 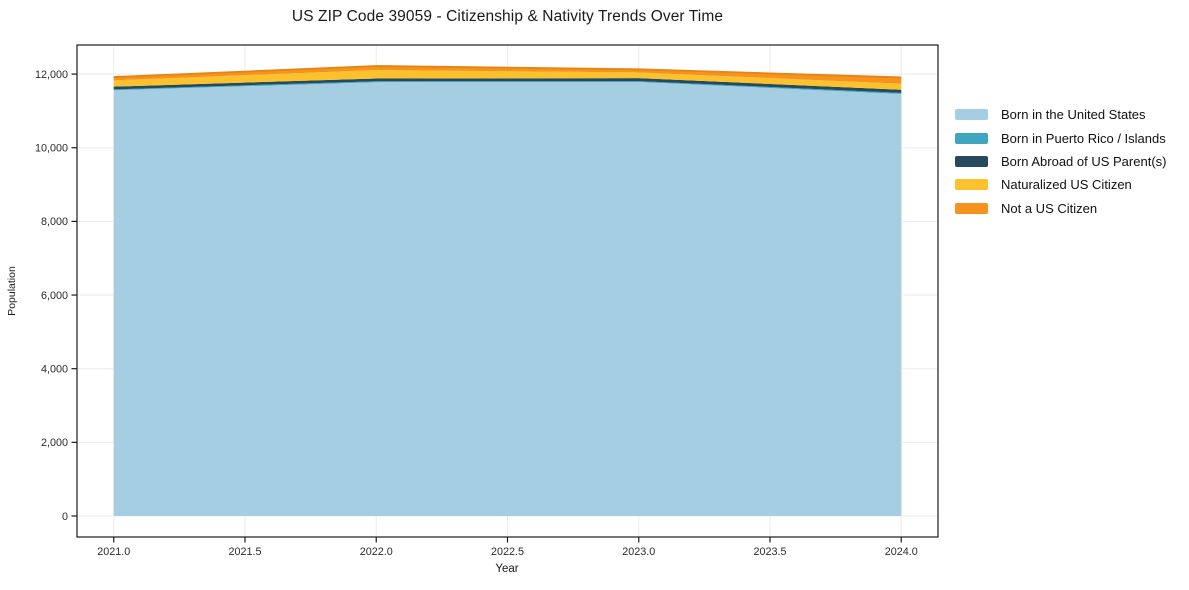 What do you see at coordinates (1083, 138) in the screenshot?
I see `legend-label: Born in Puerto Rico / Islands` at bounding box center [1083, 138].